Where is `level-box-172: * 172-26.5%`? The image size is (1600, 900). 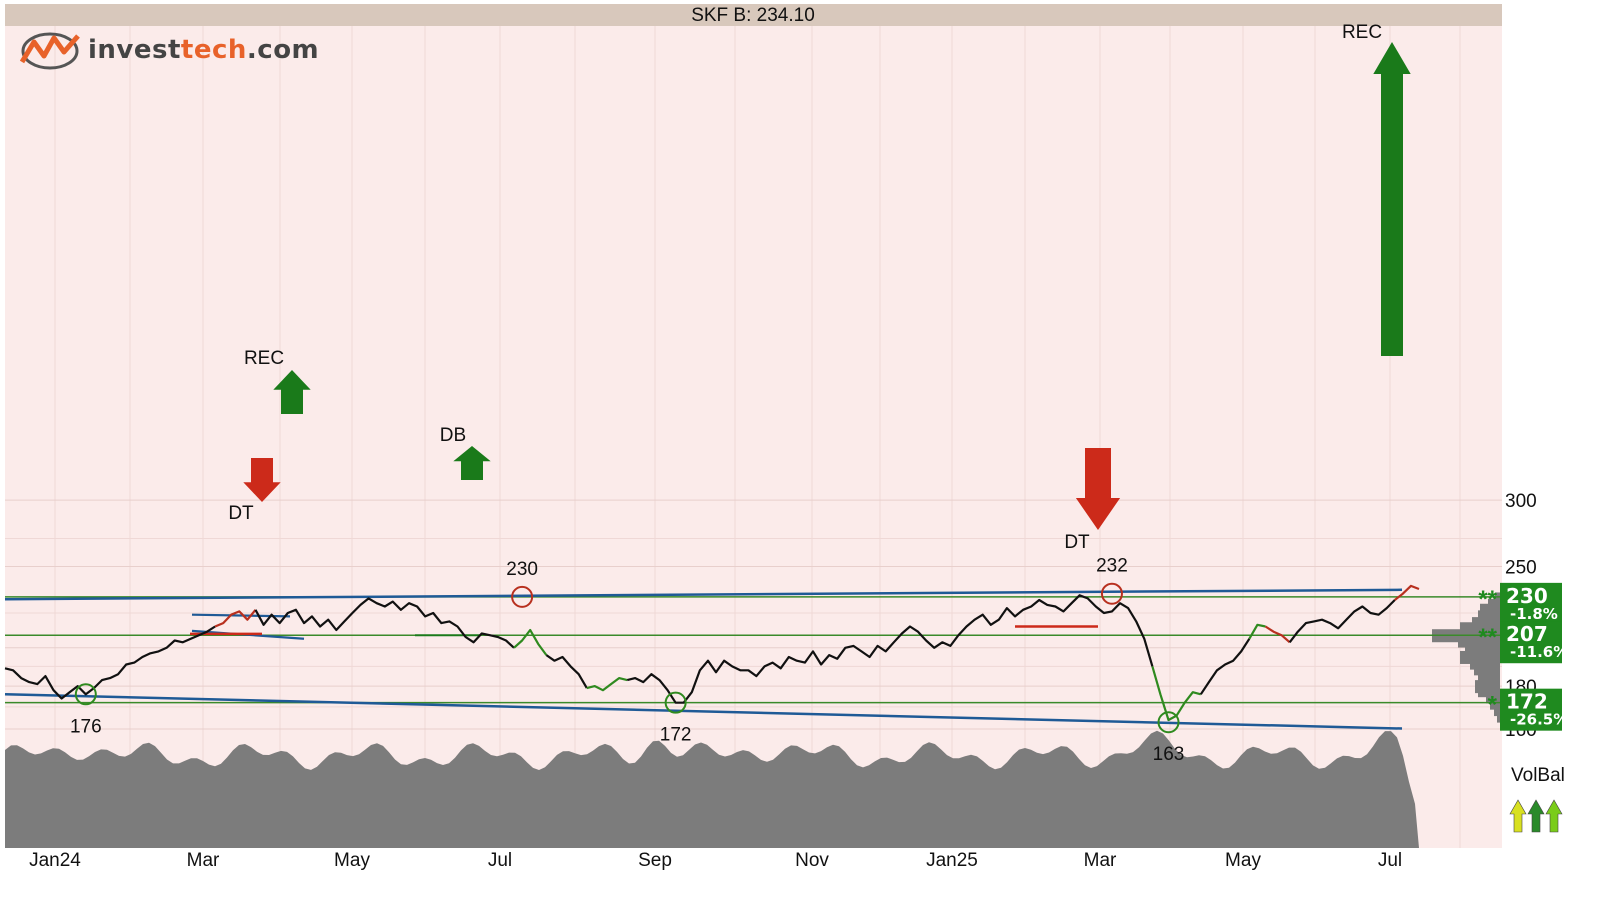 level-box-172: * 172-26.5% is located at coordinates (1528, 709).